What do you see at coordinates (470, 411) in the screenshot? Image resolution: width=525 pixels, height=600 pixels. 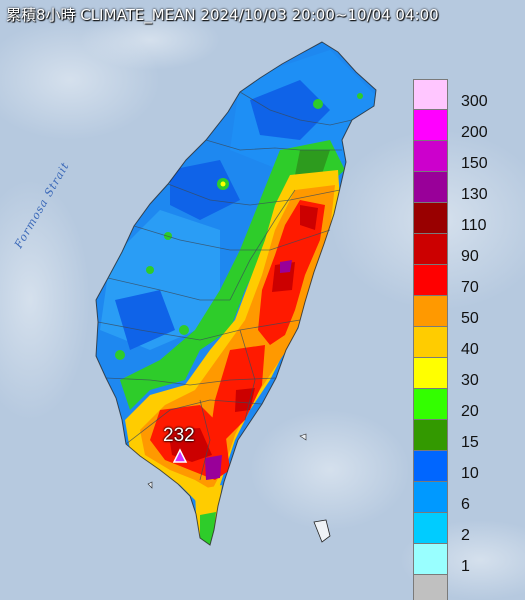 I see `legend-label: 20` at bounding box center [470, 411].